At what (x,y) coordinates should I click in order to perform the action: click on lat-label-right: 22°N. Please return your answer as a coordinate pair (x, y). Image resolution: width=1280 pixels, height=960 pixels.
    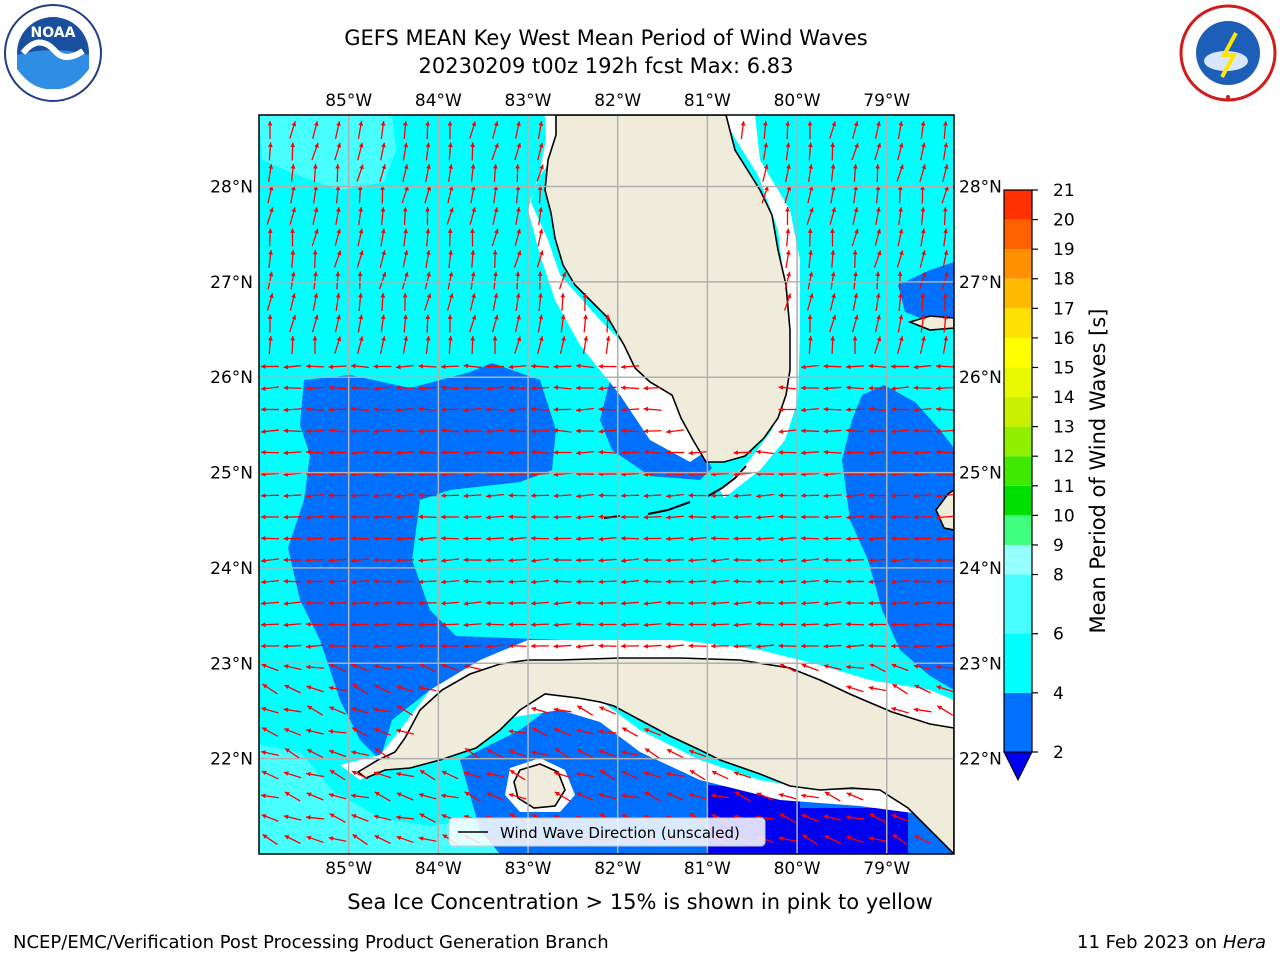
    Looking at the image, I should click on (980, 760).